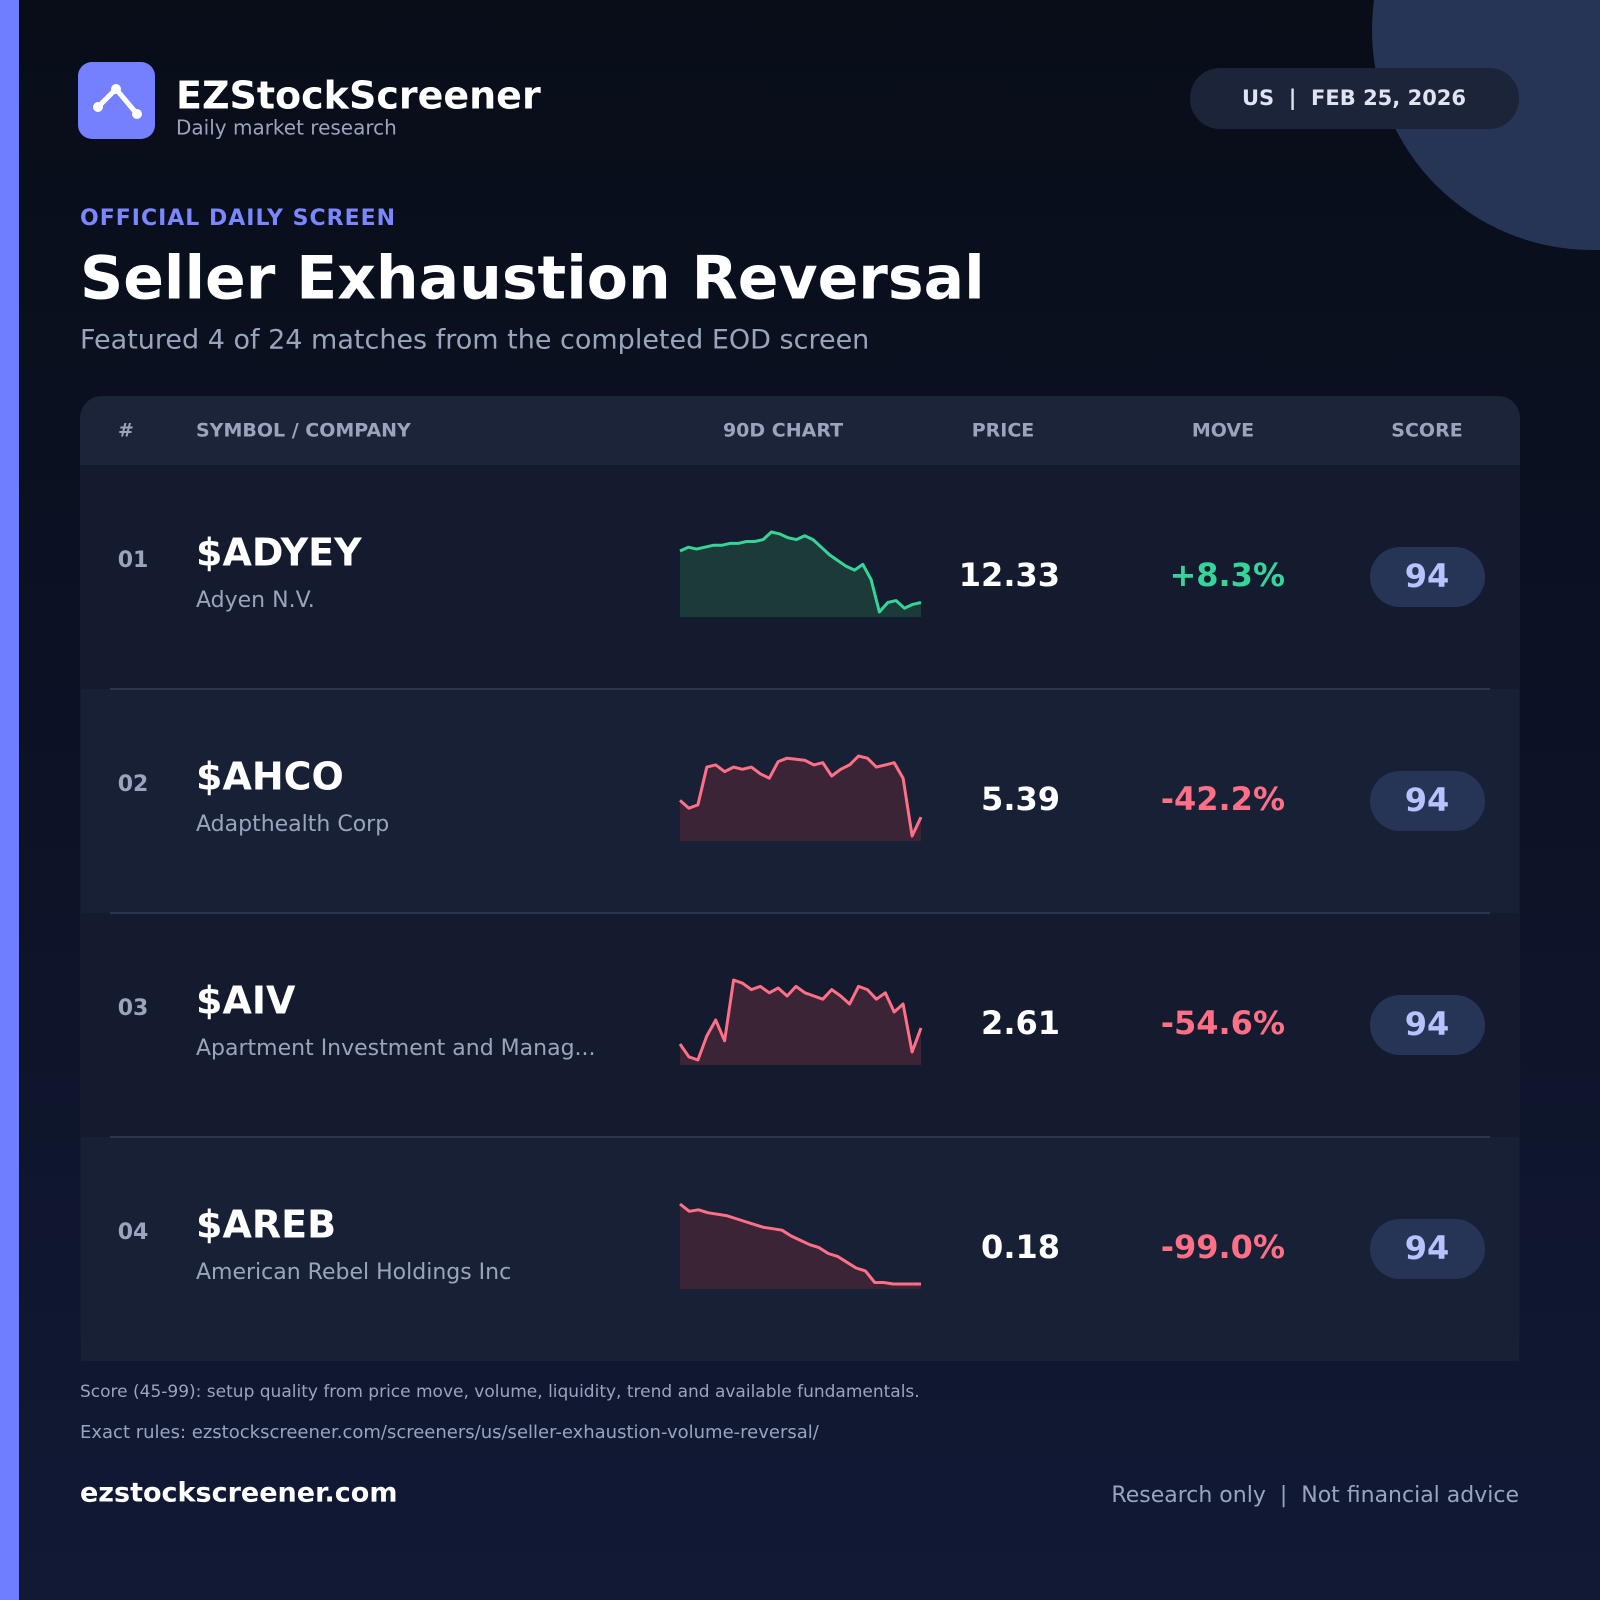 This screenshot has height=1600, width=1600. I want to click on rank: 01, so click(133, 560).